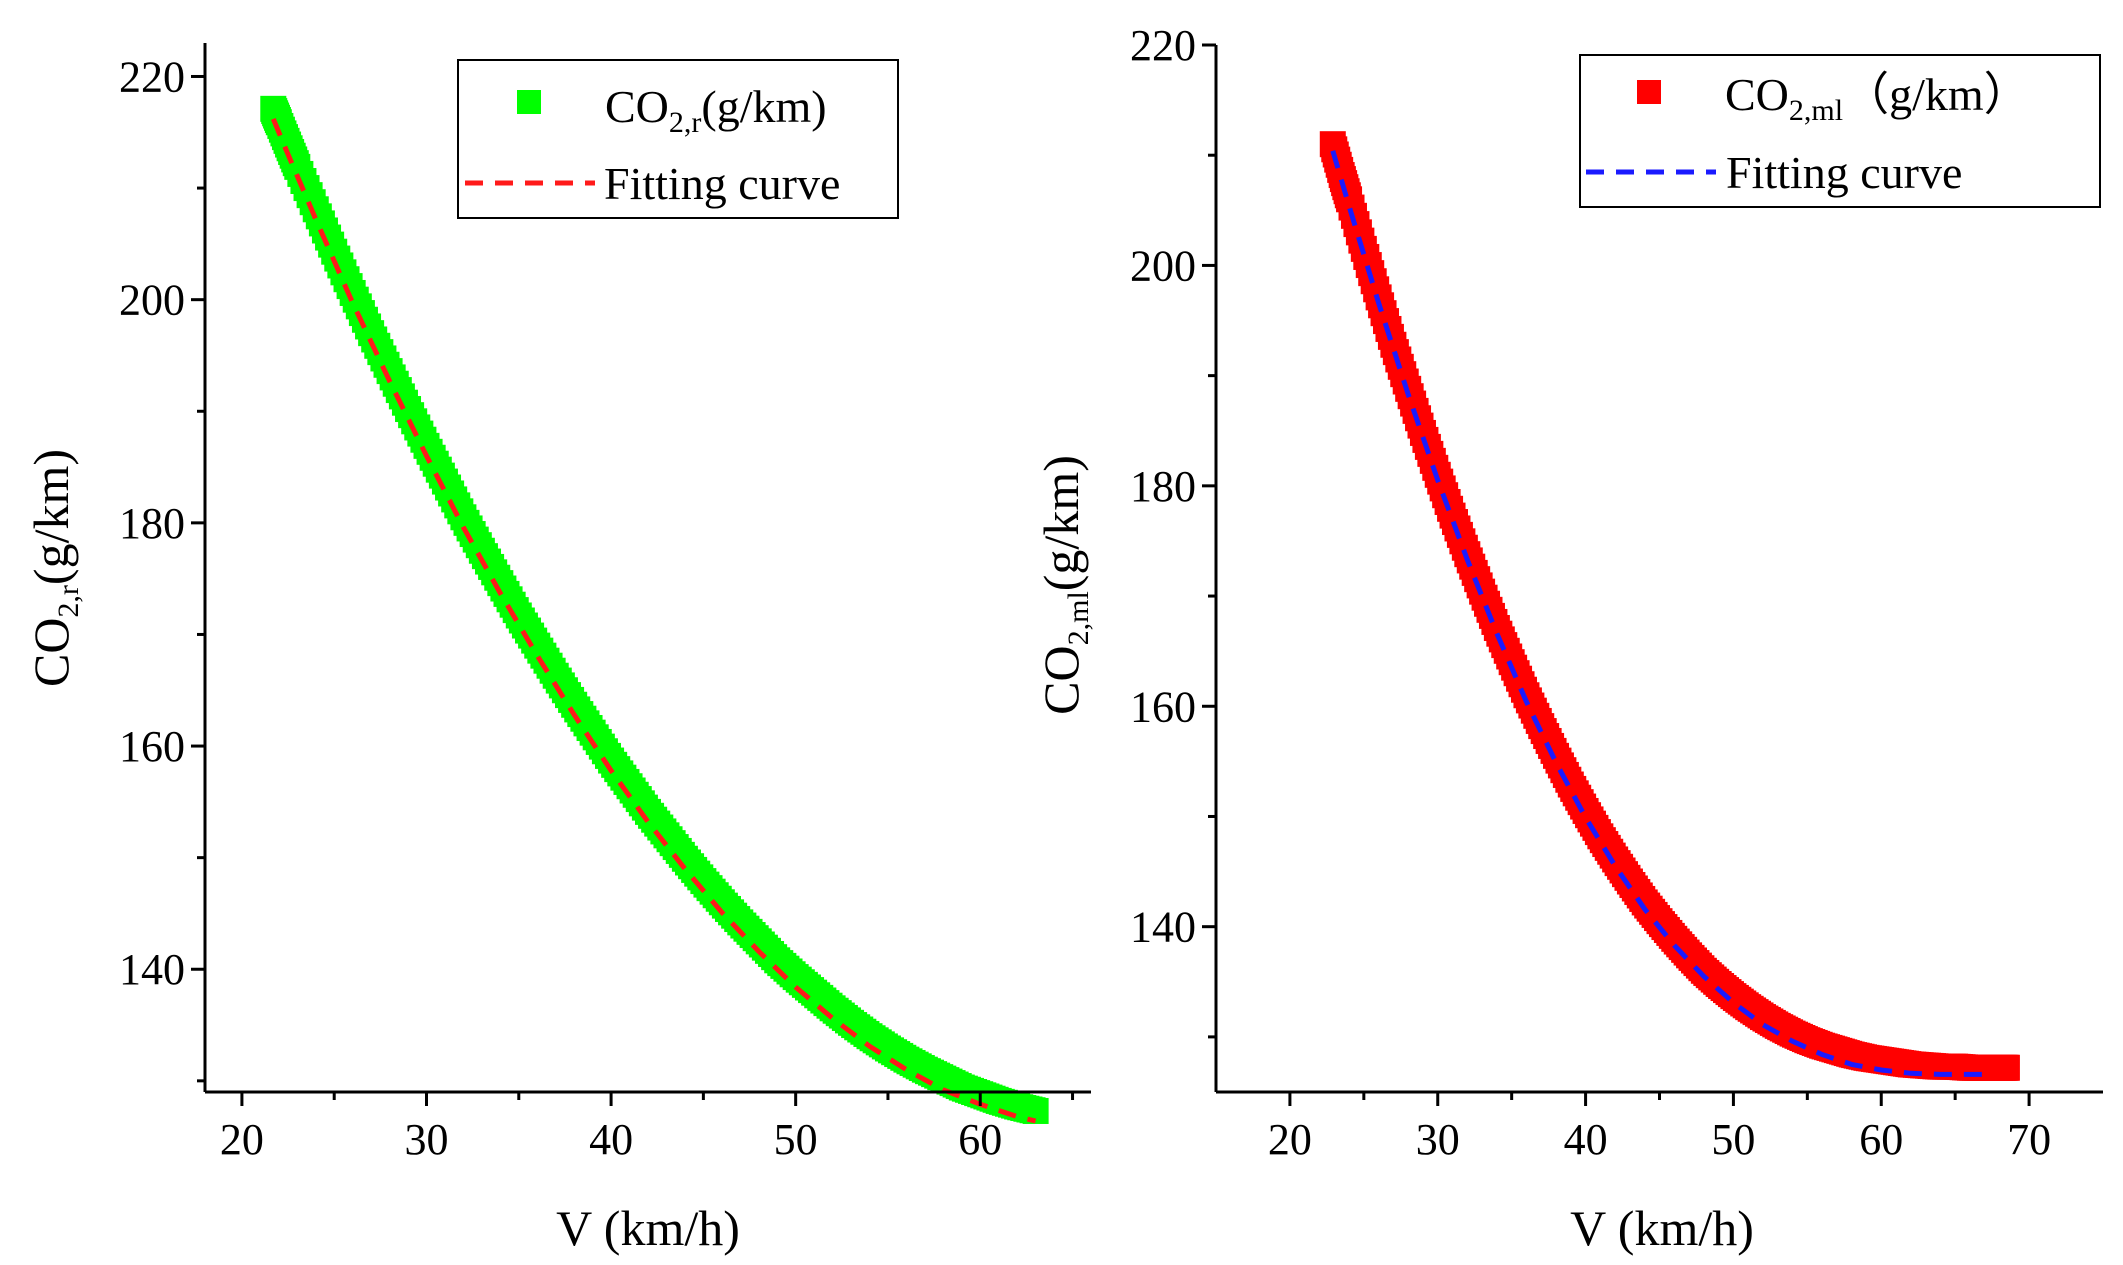 The height and width of the screenshot is (1265, 2123). I want to click on left-y-tick-label: 140, so click(152, 969).